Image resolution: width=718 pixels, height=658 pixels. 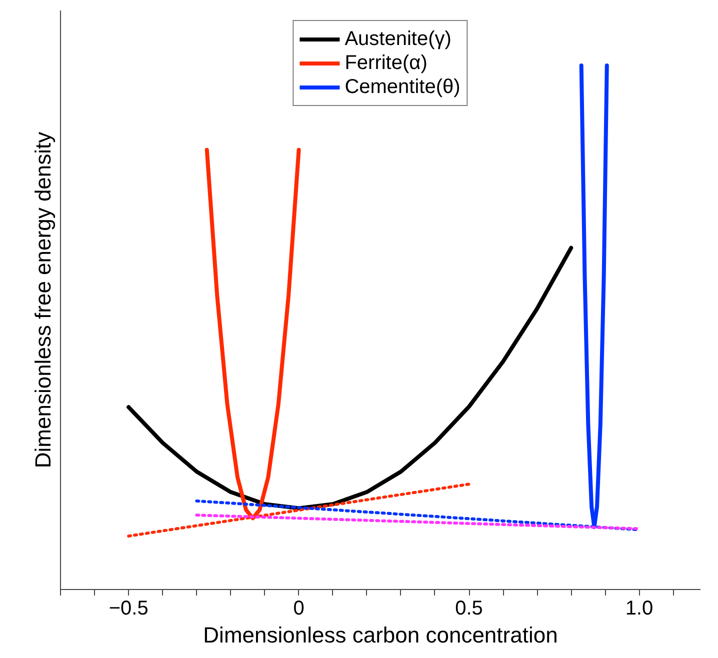 What do you see at coordinates (469, 609) in the screenshot?
I see `x-tick-label: 0.5` at bounding box center [469, 609].